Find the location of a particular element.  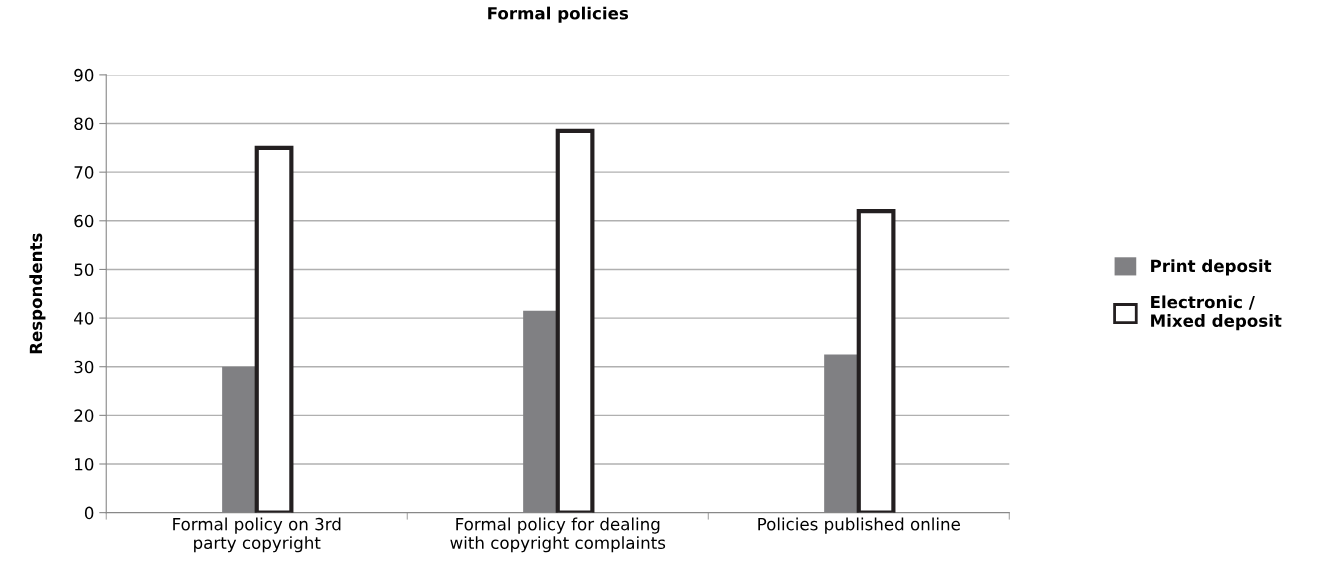

y-tick-label: 40 is located at coordinates (84, 318).